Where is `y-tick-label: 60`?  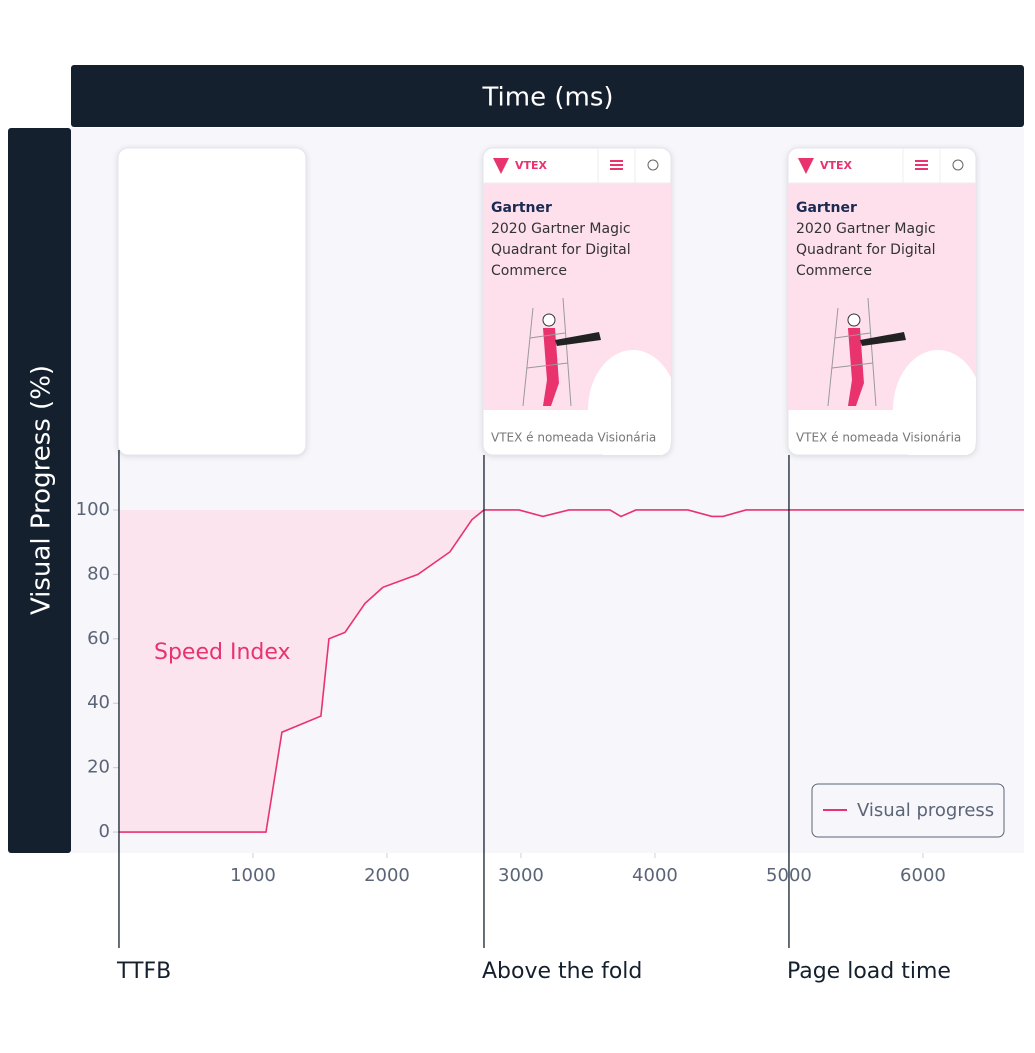
y-tick-label: 60 is located at coordinates (98, 638).